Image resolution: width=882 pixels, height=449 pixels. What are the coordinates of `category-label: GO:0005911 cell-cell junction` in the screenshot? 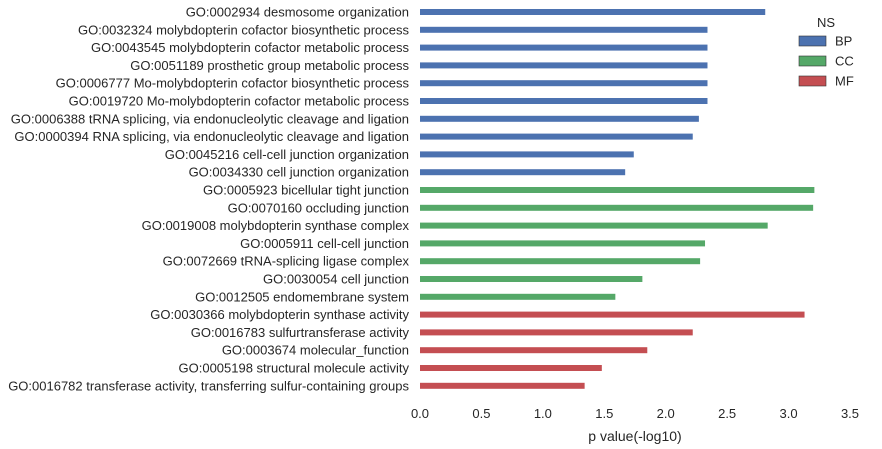 It's located at (324, 243).